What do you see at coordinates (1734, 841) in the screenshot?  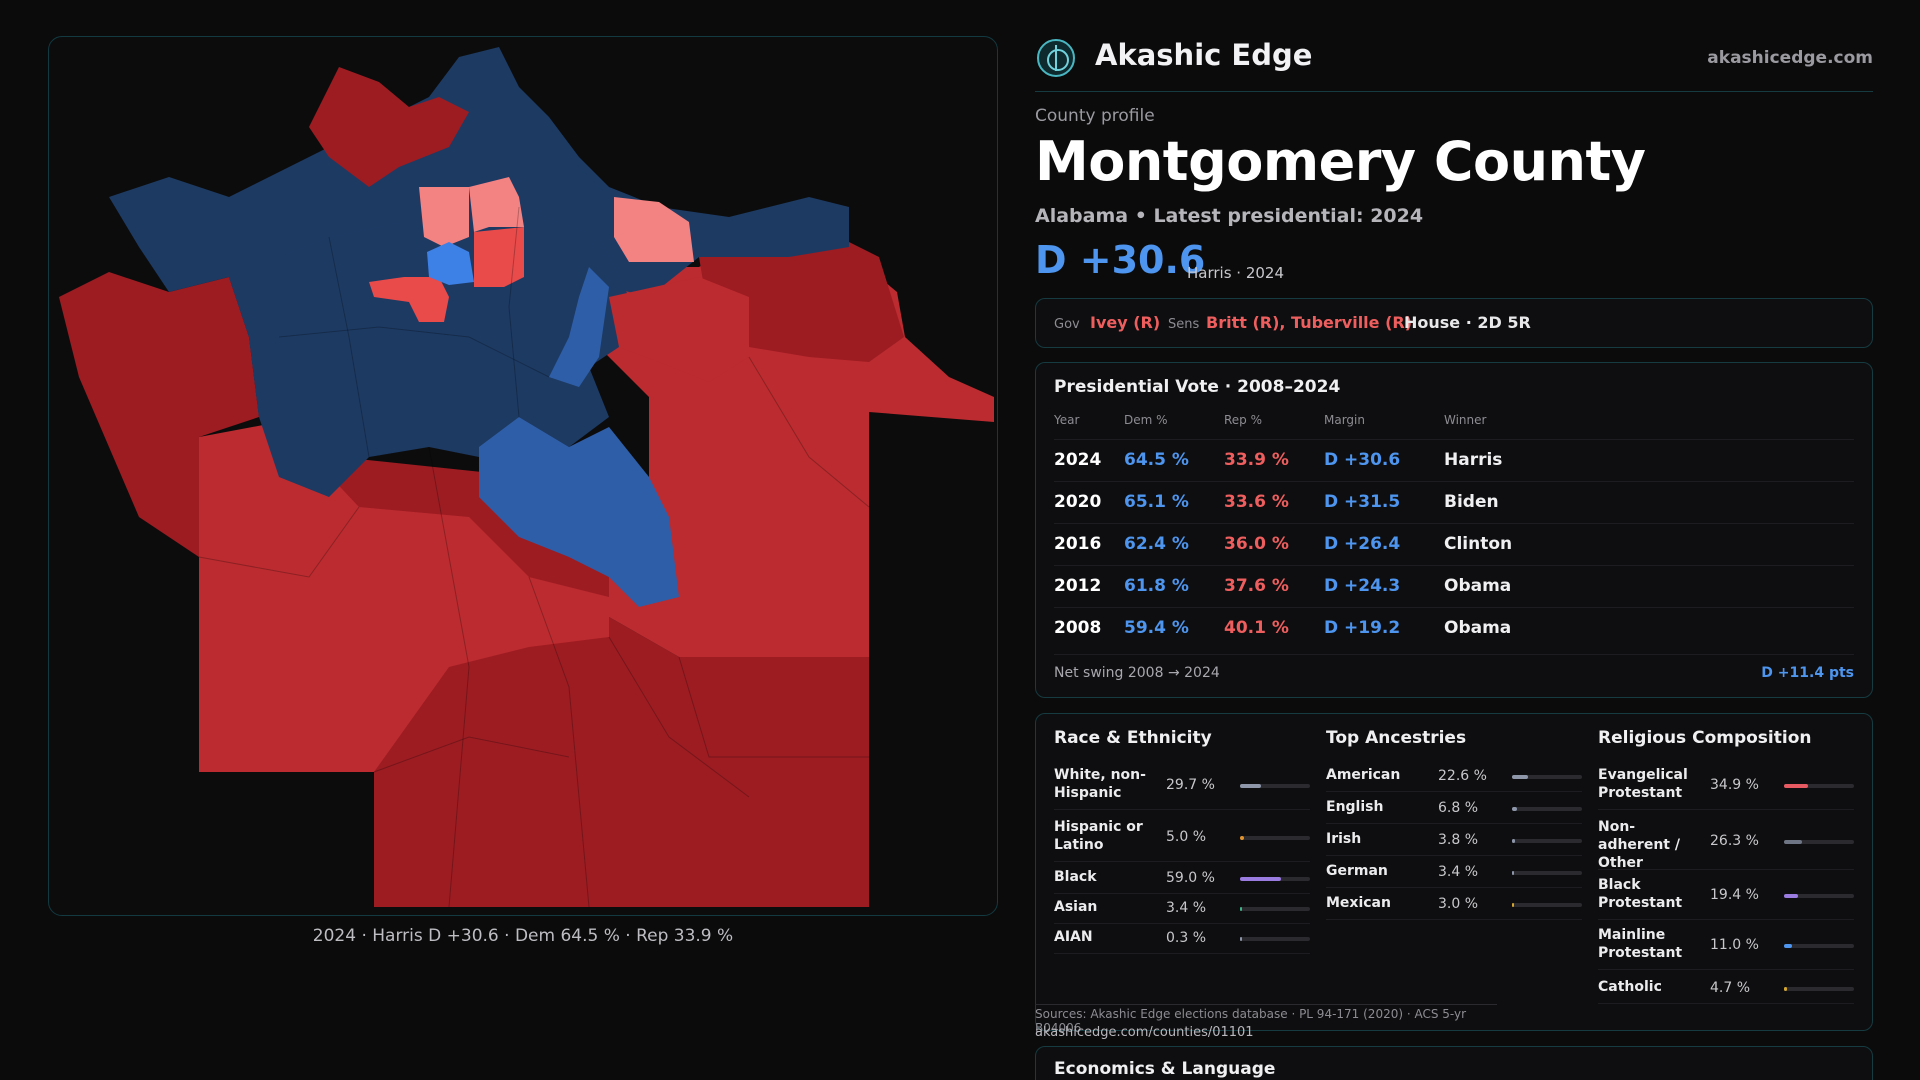 I see `religion-value: 26.3 %` at bounding box center [1734, 841].